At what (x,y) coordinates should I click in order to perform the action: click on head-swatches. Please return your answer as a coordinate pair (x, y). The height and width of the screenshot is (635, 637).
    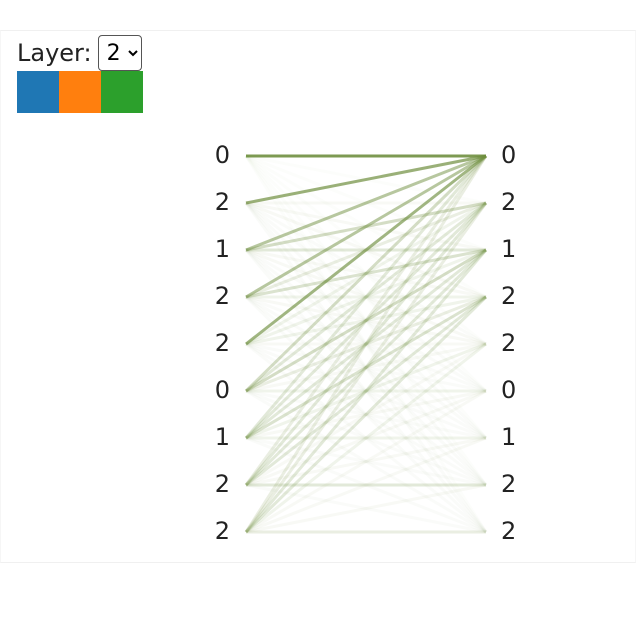
    Looking at the image, I should click on (80, 92).